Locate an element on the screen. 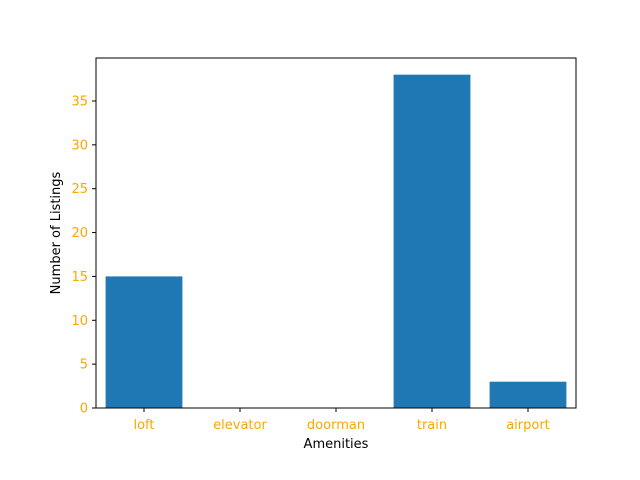 This screenshot has height=480, width=640. x-tick-label-elevator: elevator is located at coordinates (240, 425).